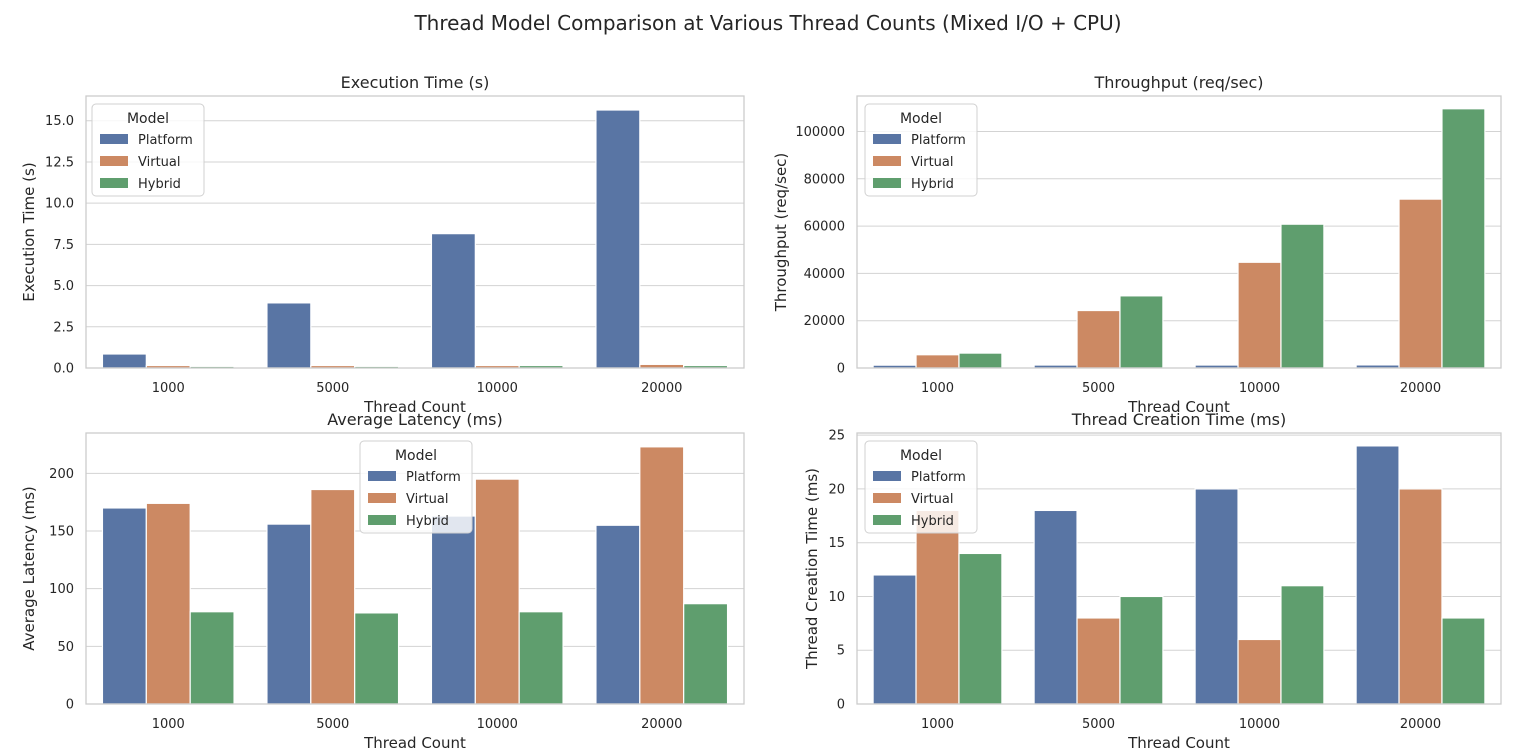 The height and width of the screenshot is (754, 1536). Describe the element at coordinates (63, 286) in the screenshot. I see `y-tick-label: 5.0` at that location.